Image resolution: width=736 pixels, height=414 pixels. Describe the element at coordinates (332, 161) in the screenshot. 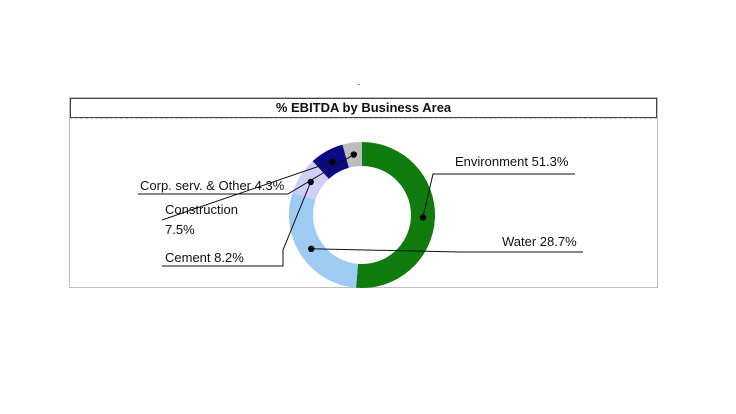

I see `leader-dot-construction` at that location.